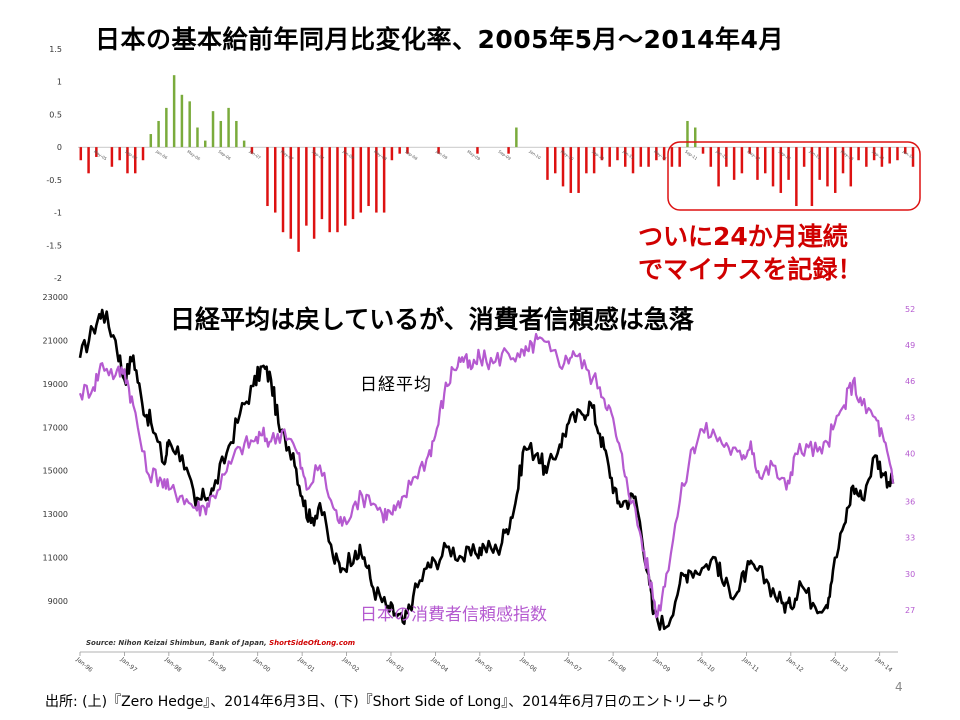  Describe the element at coordinates (750, 269) in the screenshot. I see `callout-line-2: でマイナスを記録！` at that location.